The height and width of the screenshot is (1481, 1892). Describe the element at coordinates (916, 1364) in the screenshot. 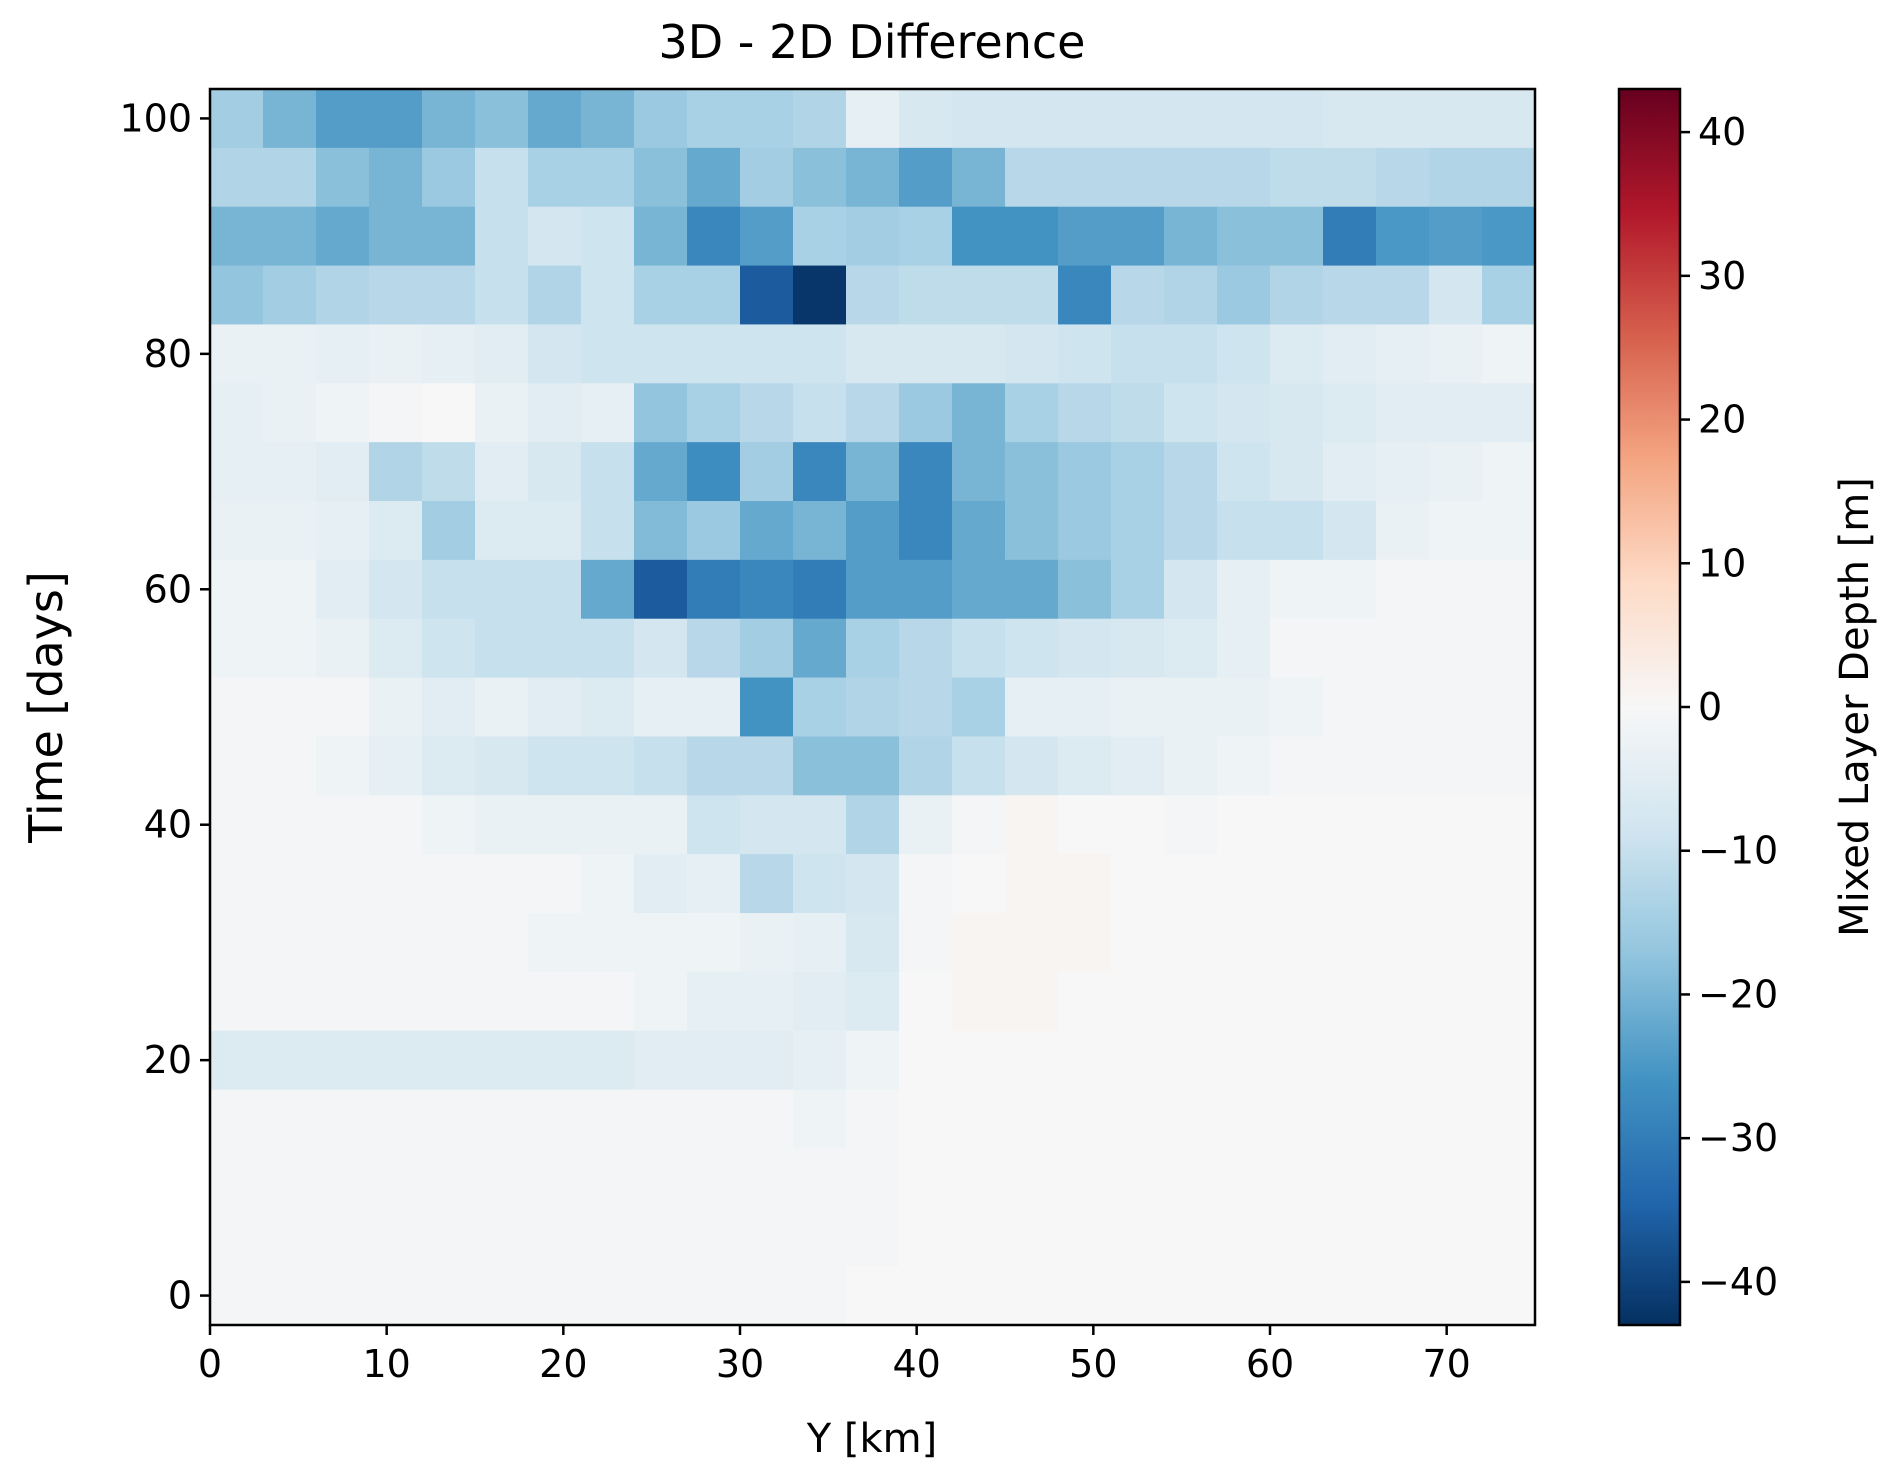

I see `x-tick-label: 40` at that location.